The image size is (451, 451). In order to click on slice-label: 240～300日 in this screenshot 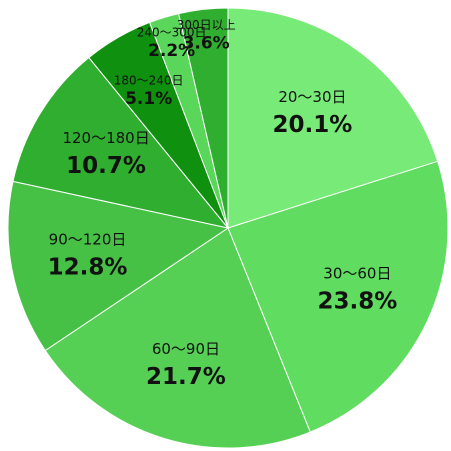, I will do `click(172, 32)`.